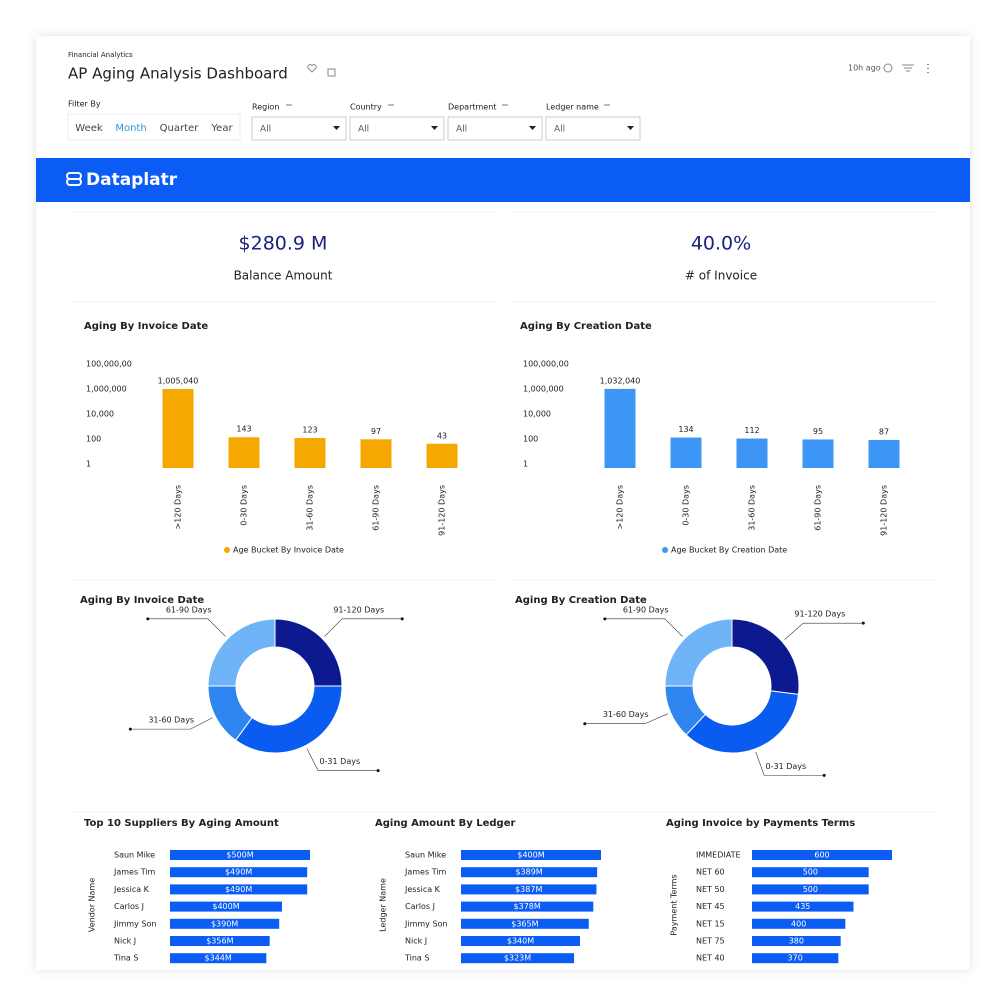 Image resolution: width=1006 pixels, height=1006 pixels. What do you see at coordinates (818, 508) in the screenshot?
I see `x-tick-label: 61-90 Days` at bounding box center [818, 508].